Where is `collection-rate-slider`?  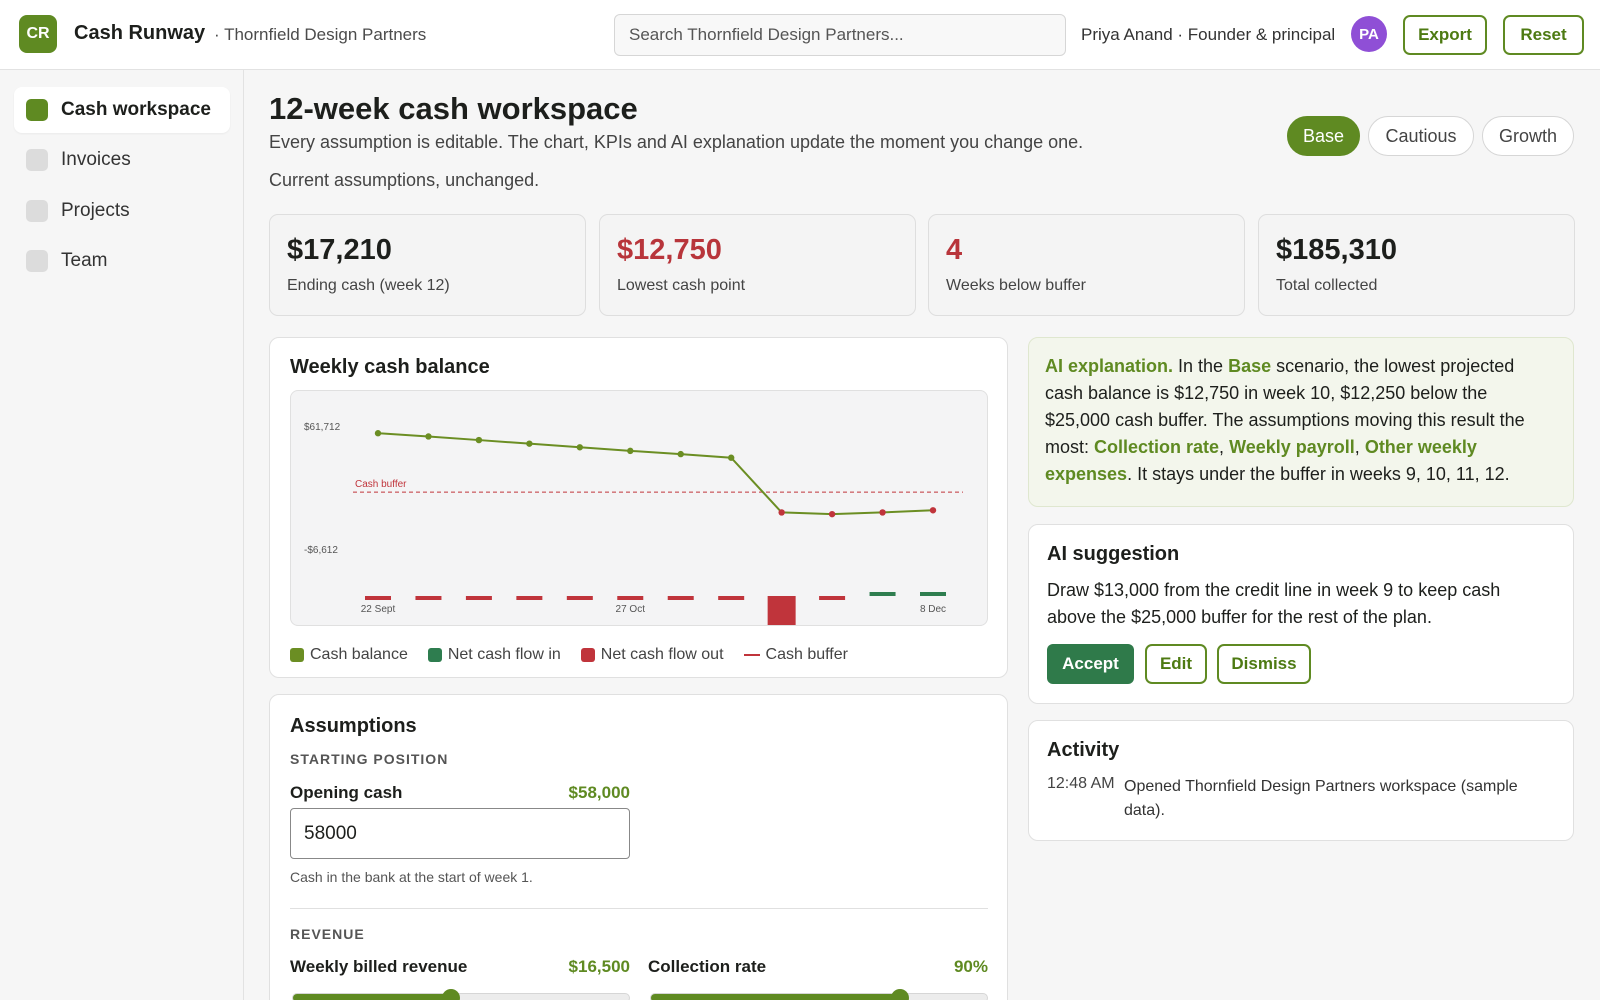 collection-rate-slider is located at coordinates (819, 994).